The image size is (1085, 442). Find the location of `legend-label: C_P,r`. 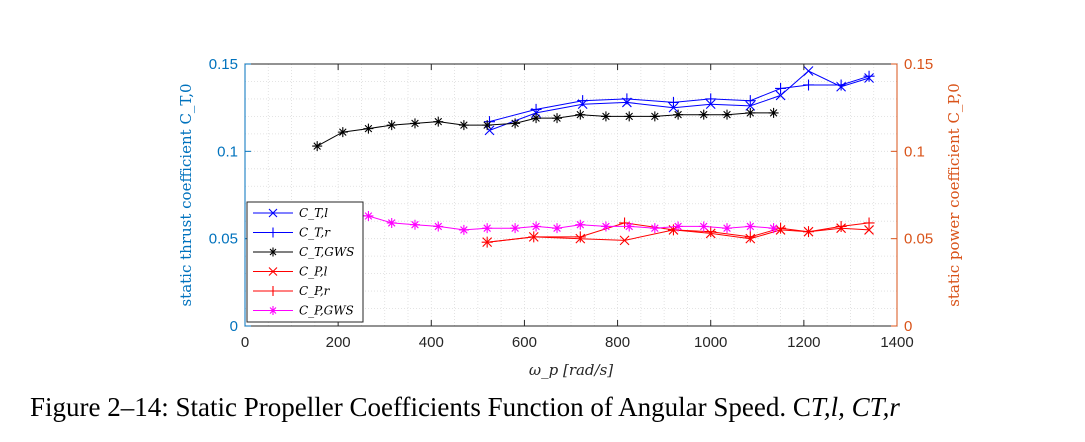

legend-label: C_P,r is located at coordinates (315, 291).